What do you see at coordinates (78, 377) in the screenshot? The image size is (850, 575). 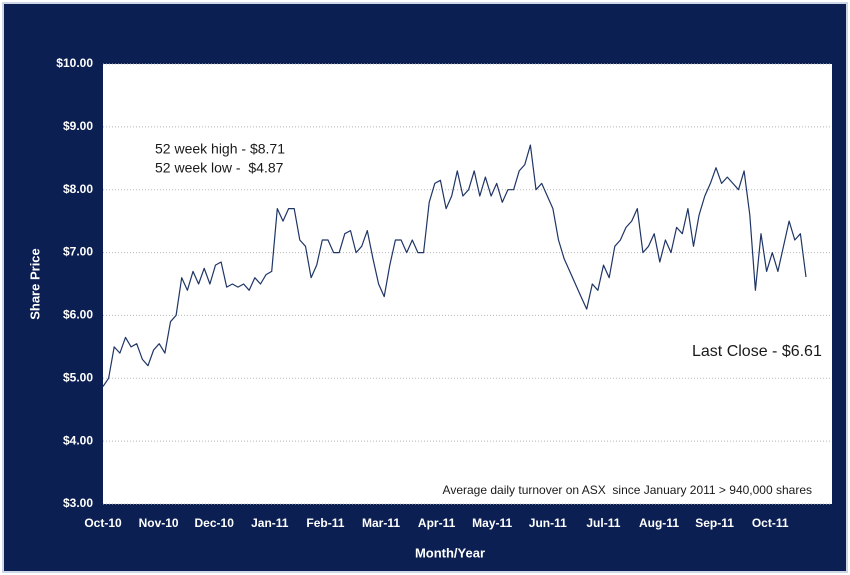 I see `y-tick-label: $5.00` at bounding box center [78, 377].